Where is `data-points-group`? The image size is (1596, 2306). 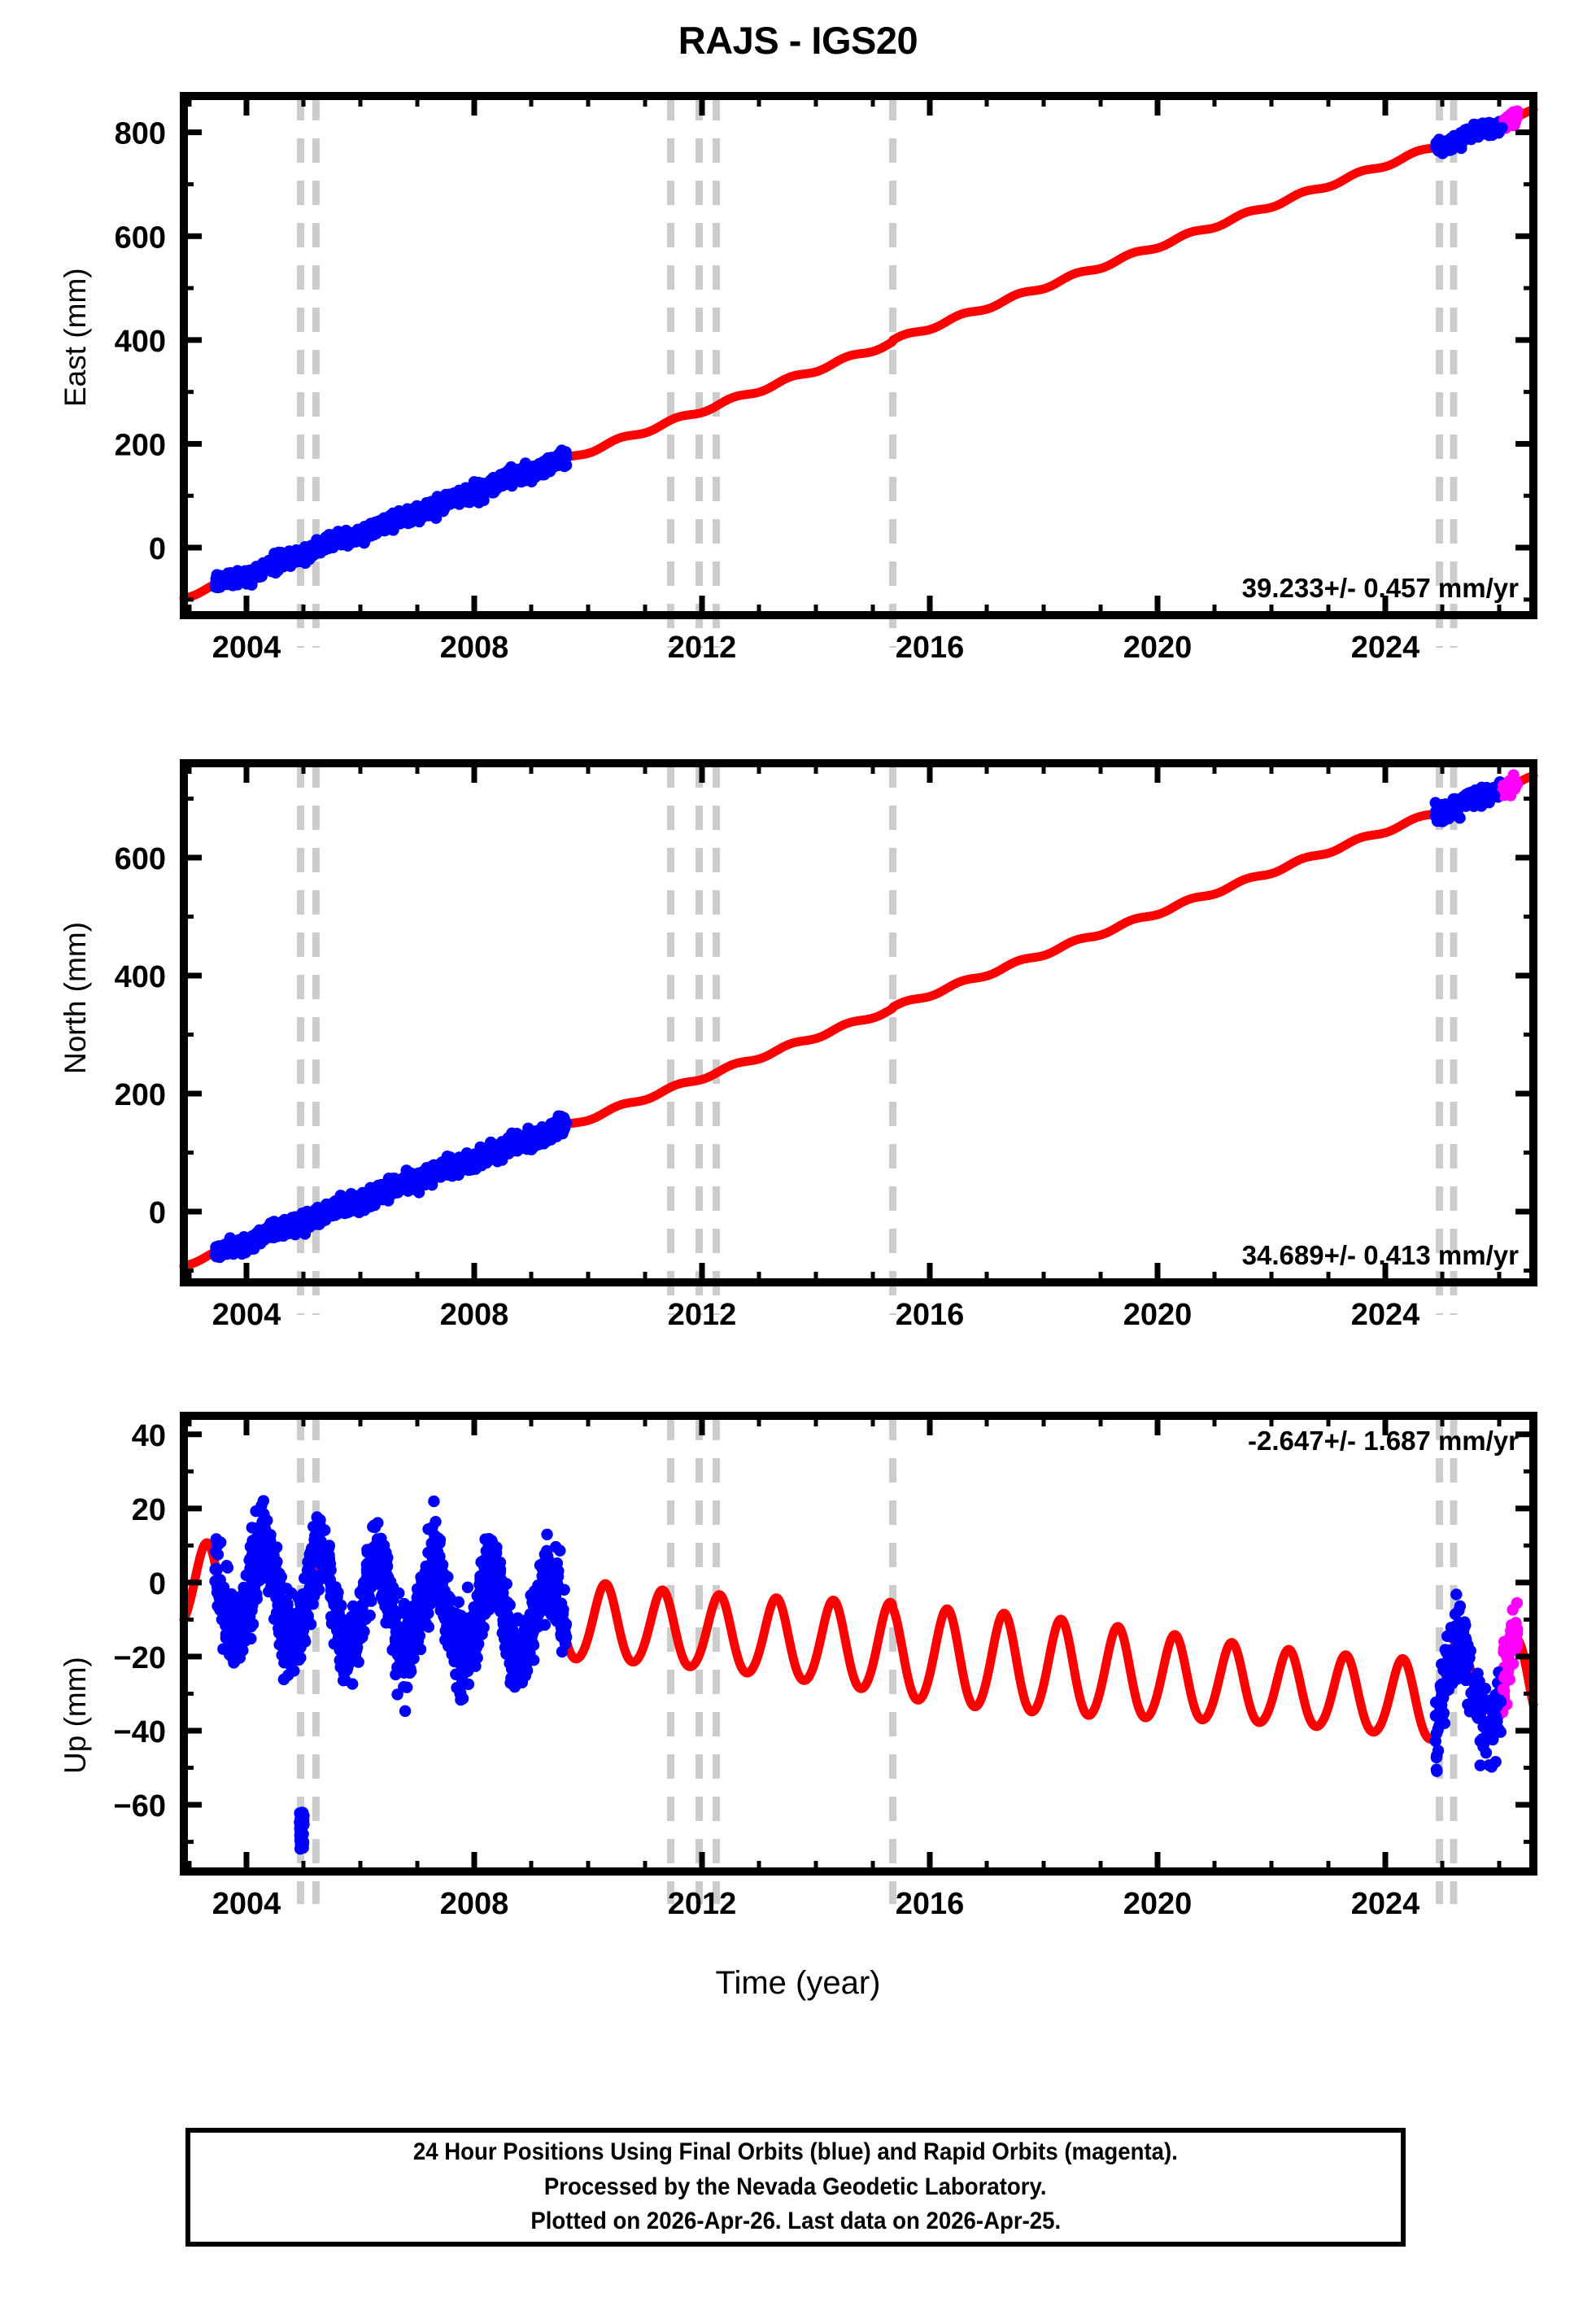
data-points-group is located at coordinates (866, 1675).